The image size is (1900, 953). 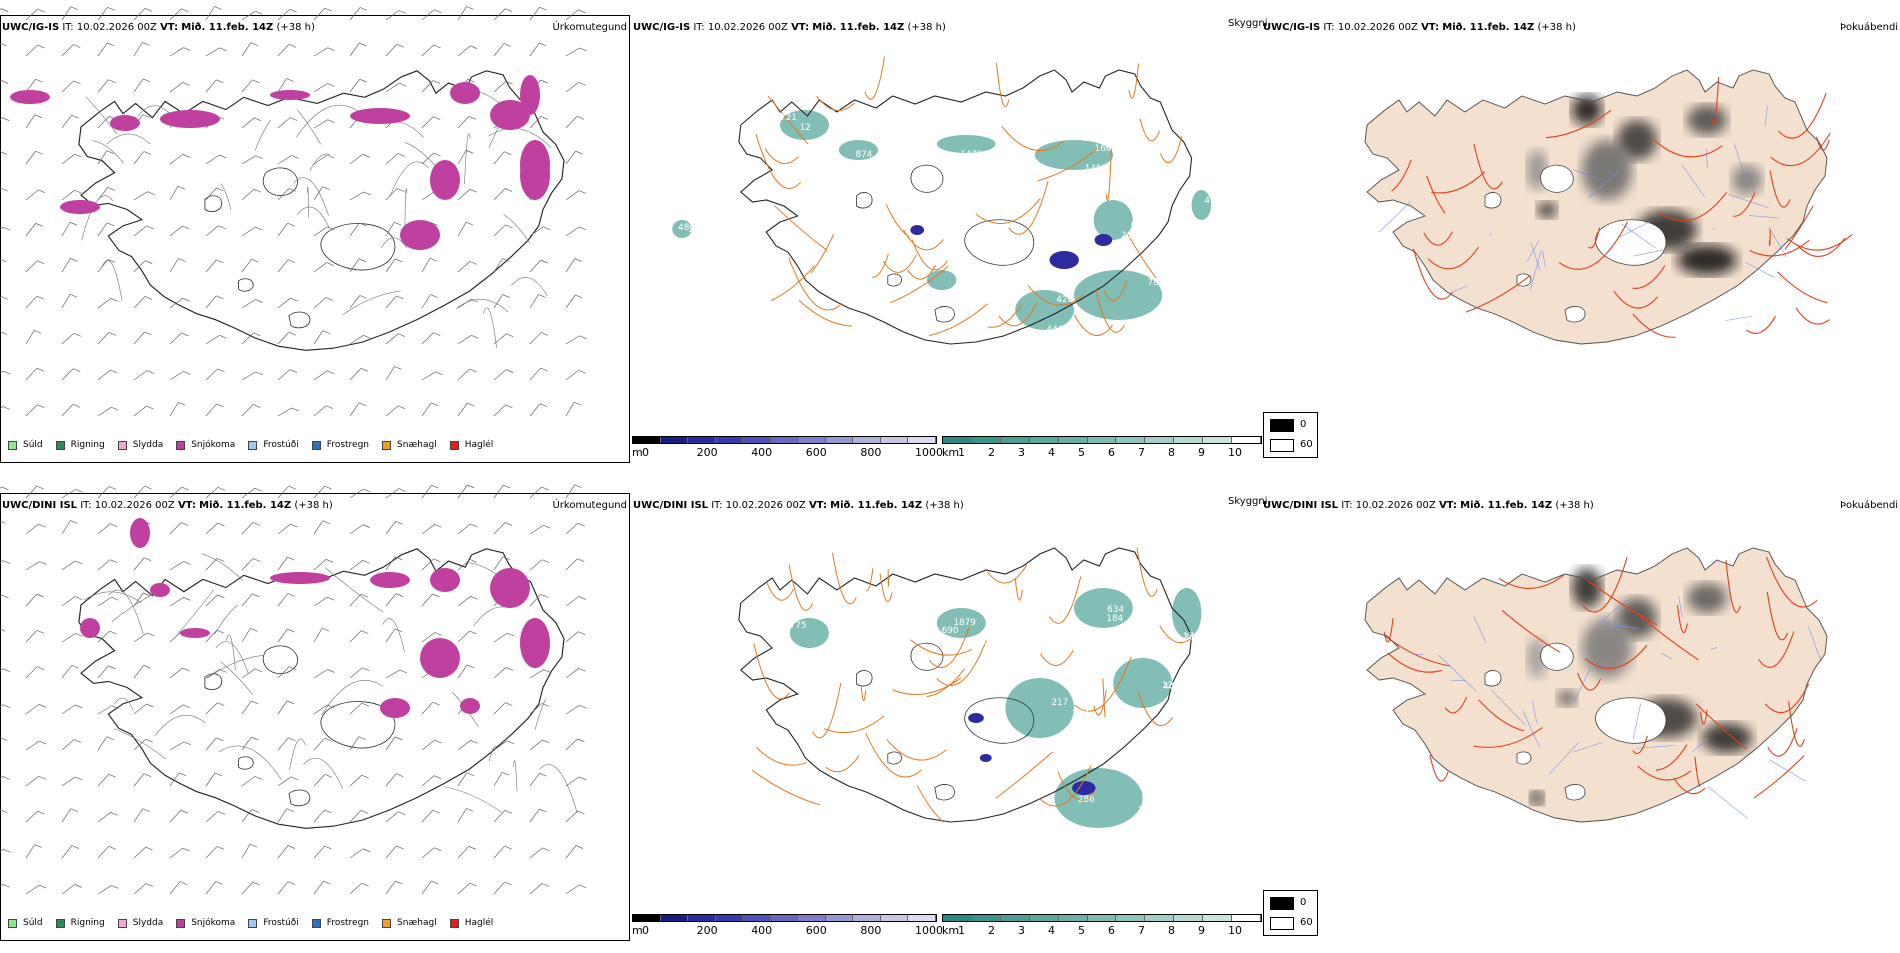 What do you see at coordinates (707, 930) in the screenshot?
I see `colorbar-tick-label: 200` at bounding box center [707, 930].